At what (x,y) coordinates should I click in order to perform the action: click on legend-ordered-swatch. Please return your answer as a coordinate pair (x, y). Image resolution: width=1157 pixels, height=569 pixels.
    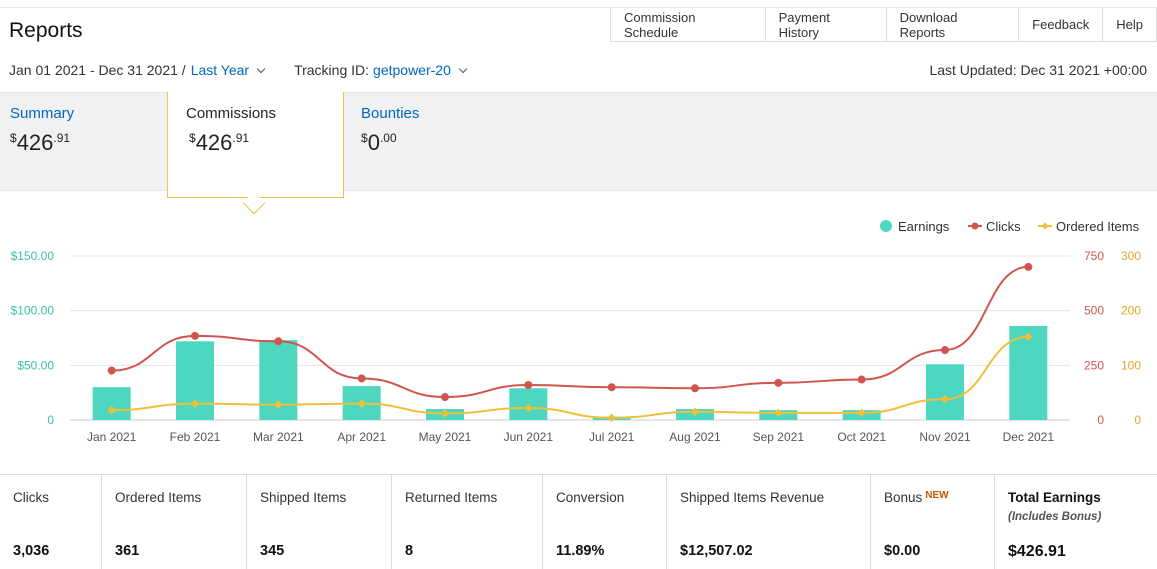
    Looking at the image, I should click on (1045, 226).